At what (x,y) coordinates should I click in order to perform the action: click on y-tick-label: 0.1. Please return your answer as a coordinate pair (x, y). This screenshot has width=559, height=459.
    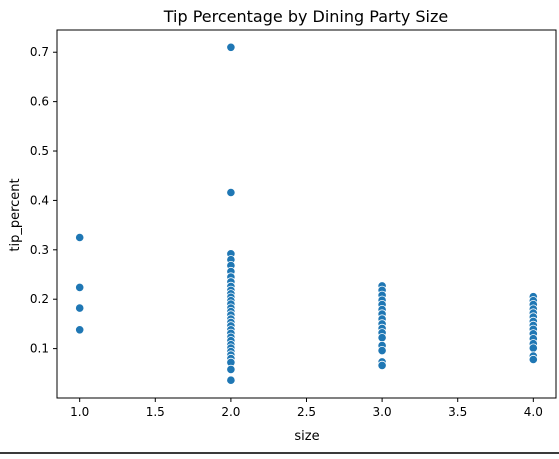
    Looking at the image, I should click on (39, 349).